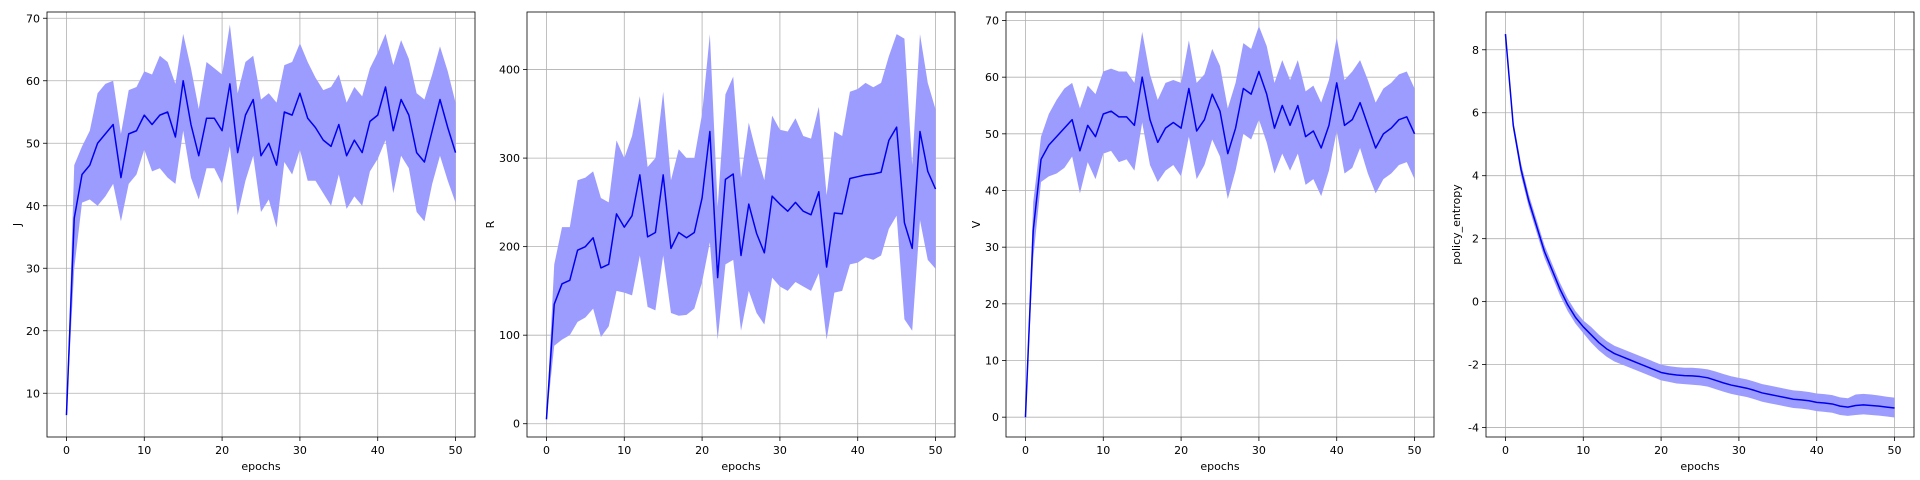  I want to click on y-tick-label: -2, so click(1473, 365).